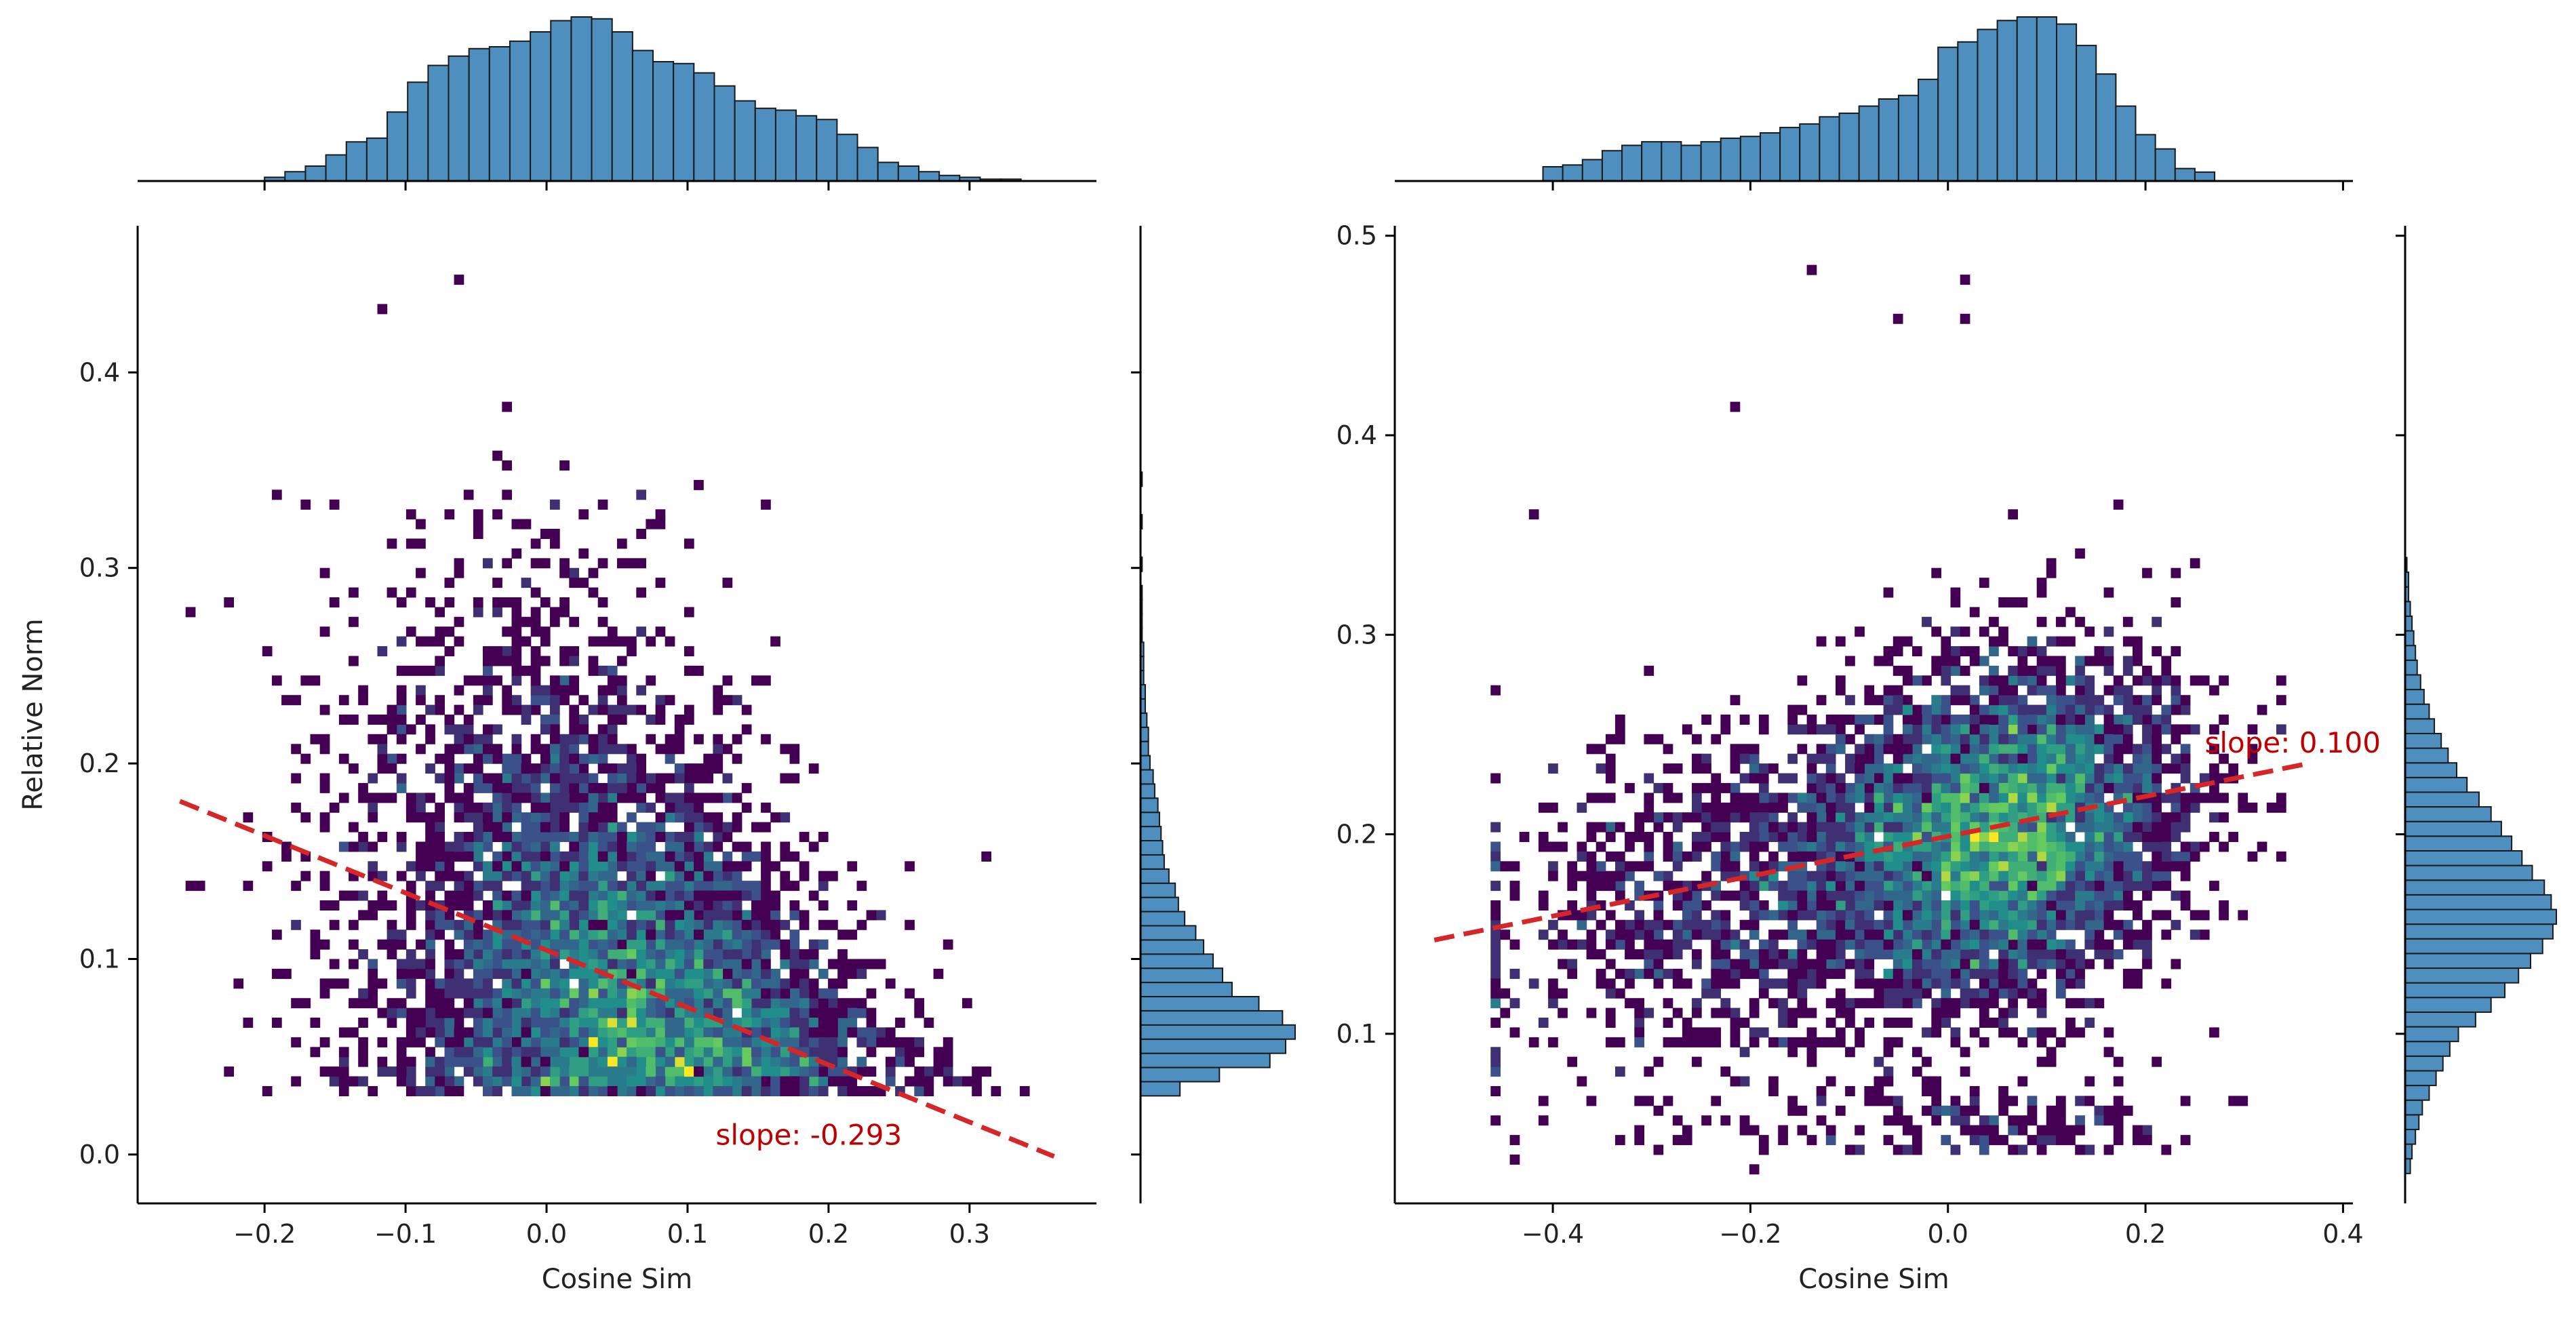 This screenshot has height=1320, width=2576. I want to click on right-marginal-x-bar, so click(1888, 140).